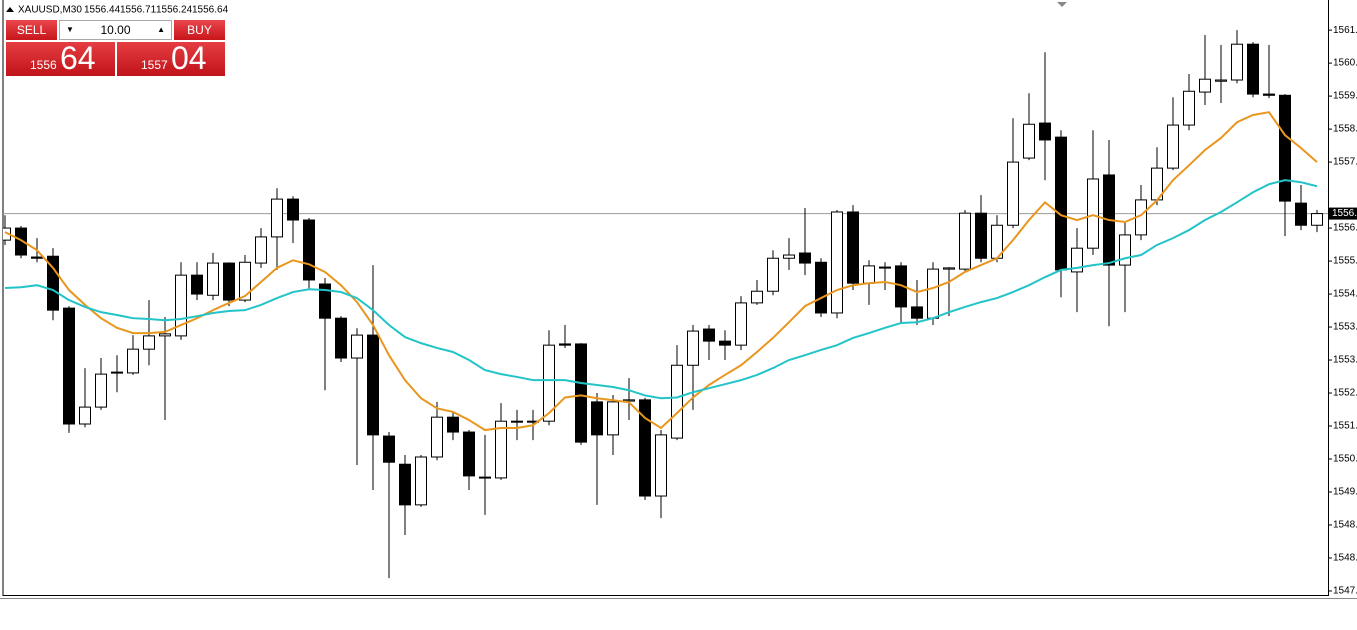 Image resolution: width=1357 pixels, height=630 pixels. What do you see at coordinates (1345, 30) in the screenshot?
I see `y-tick-label: 1561.` at bounding box center [1345, 30].